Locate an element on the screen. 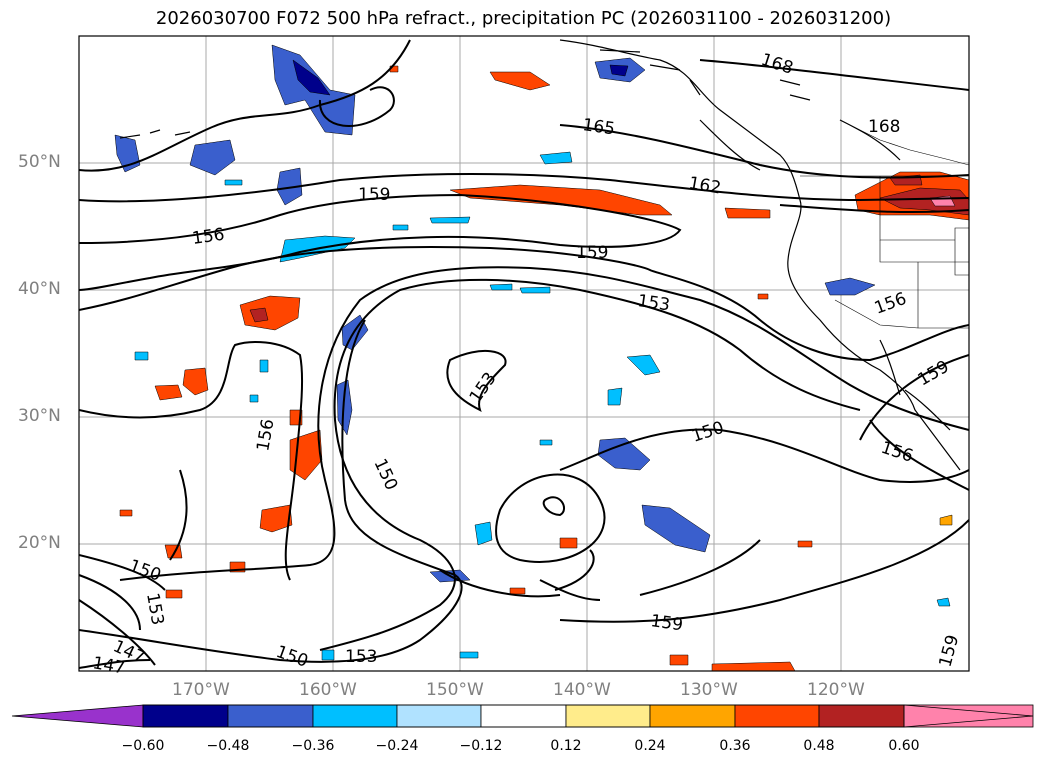  colorbar-tick: 0.36 is located at coordinates (735, 746).